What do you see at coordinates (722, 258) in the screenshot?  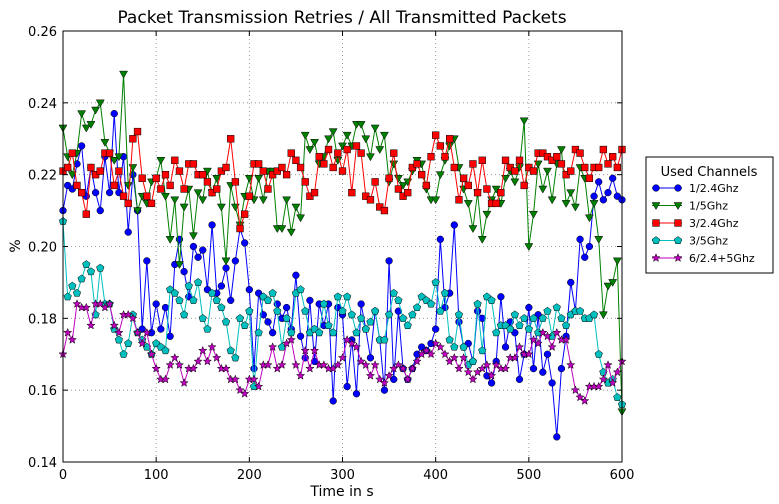 I see `legend-label: 6/2.4+5Ghz` at bounding box center [722, 258].